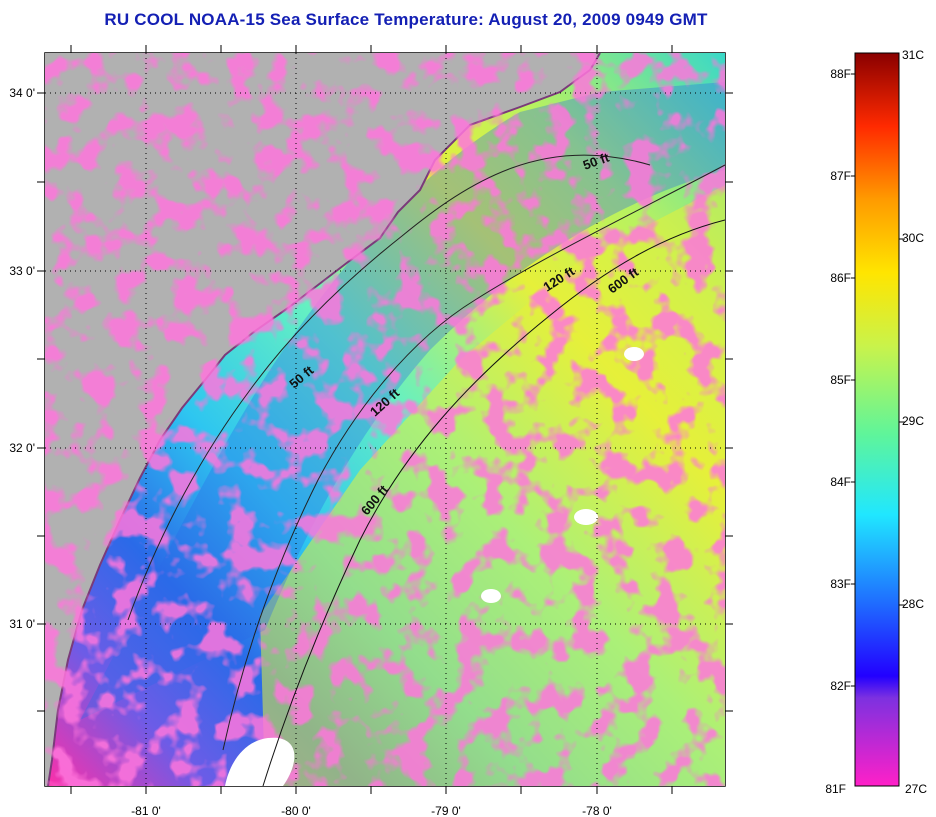  Describe the element at coordinates (840, 278) in the screenshot. I see `colorbar-label-86f: 86F` at that location.